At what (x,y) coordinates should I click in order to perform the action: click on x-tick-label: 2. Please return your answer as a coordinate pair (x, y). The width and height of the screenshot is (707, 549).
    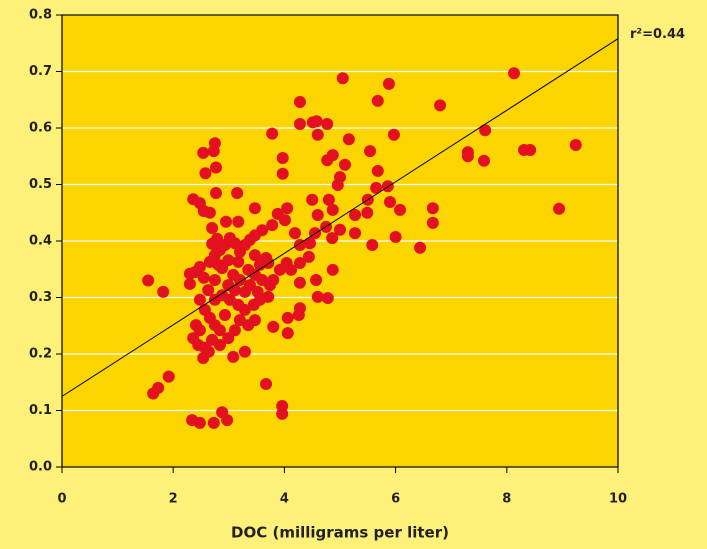
    Looking at the image, I should click on (173, 499).